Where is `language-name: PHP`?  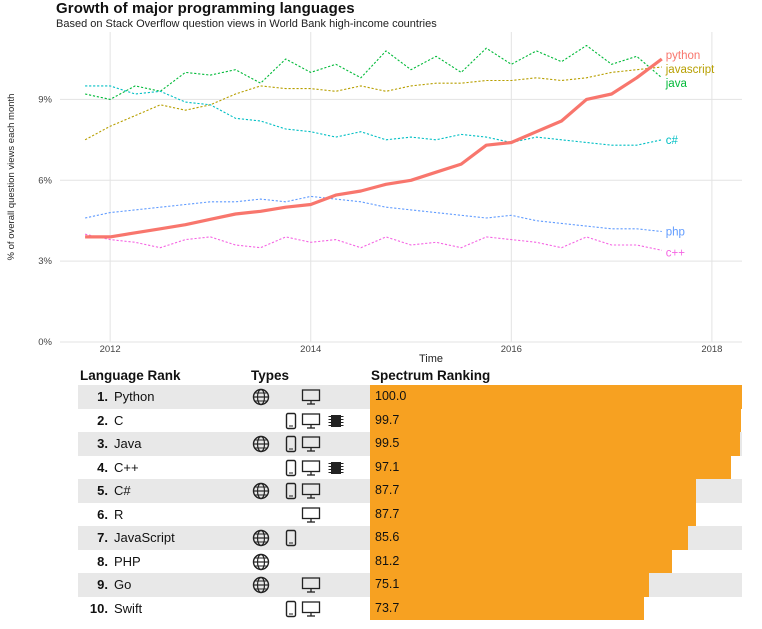
language-name: PHP is located at coordinates (127, 561).